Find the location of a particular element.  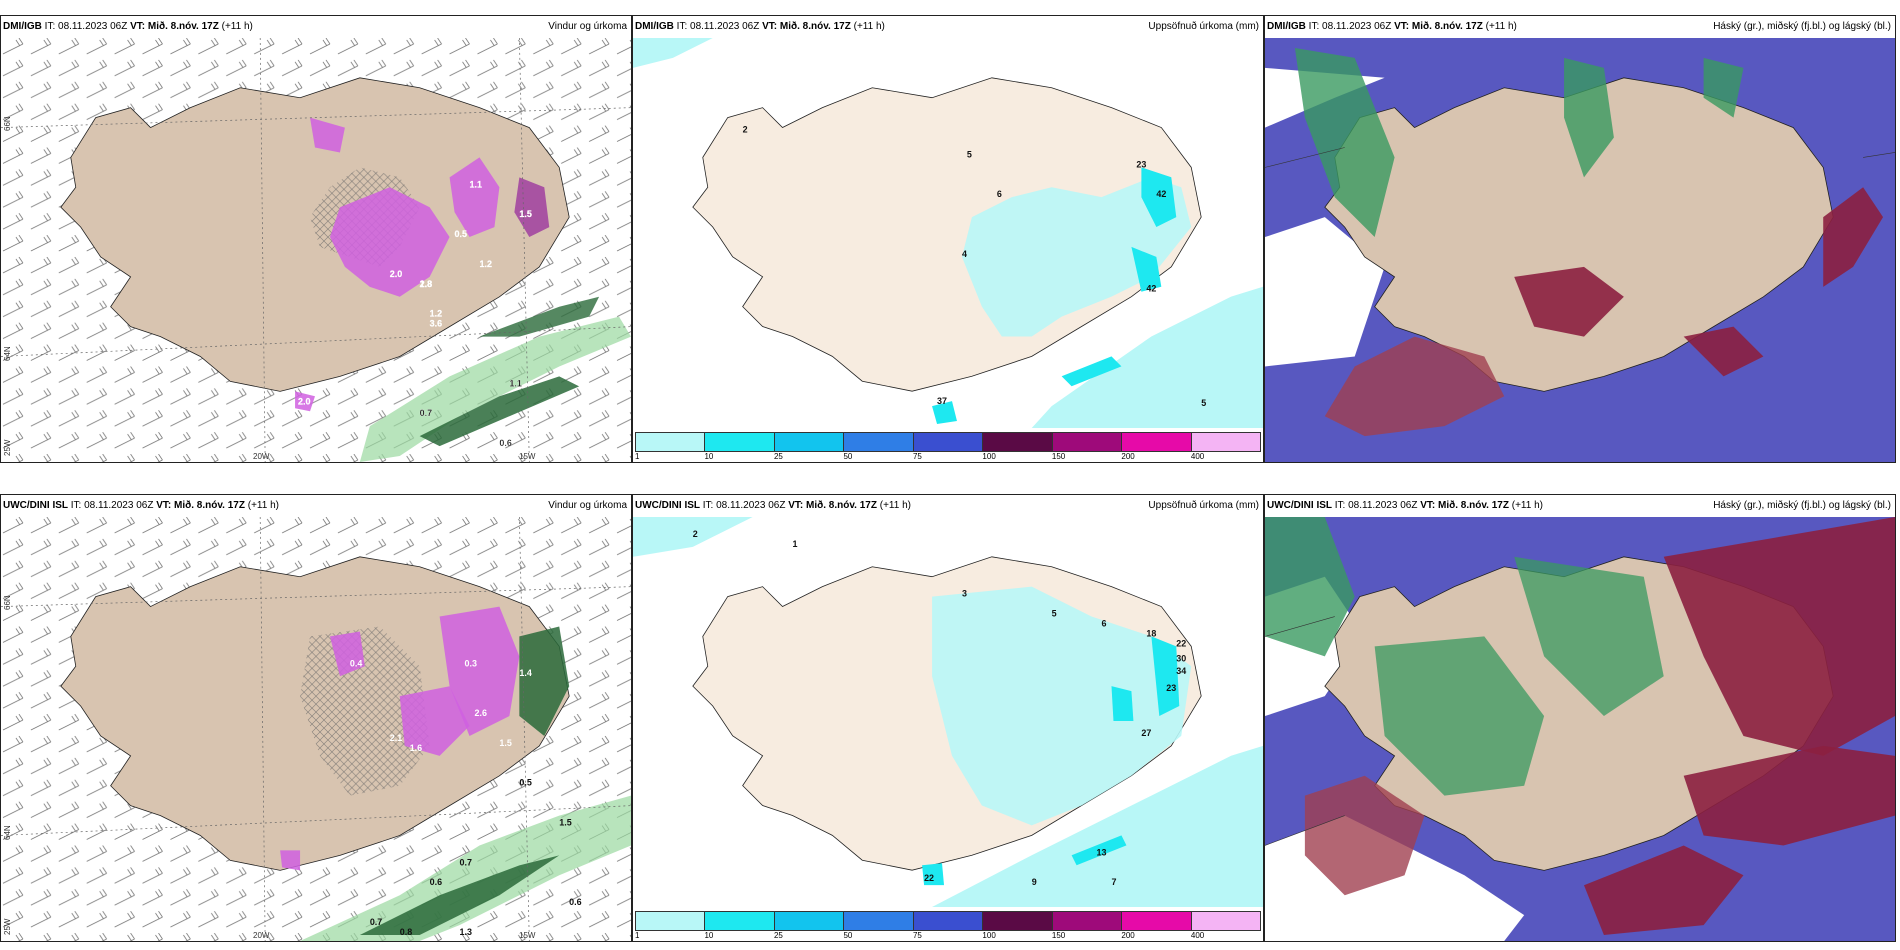

precip-value: 4 is located at coordinates (964, 254).